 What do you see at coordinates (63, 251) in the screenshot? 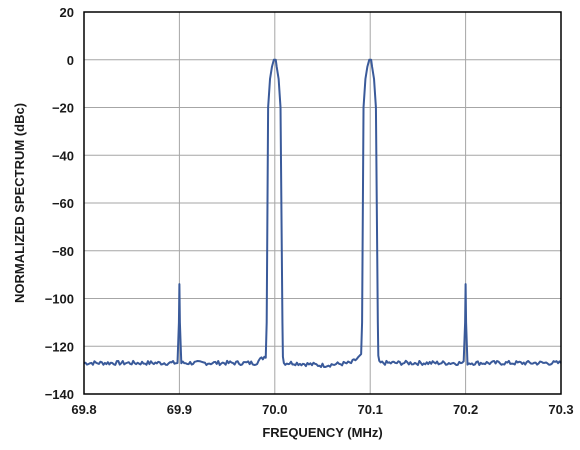
I see `y-tick-label: −80` at bounding box center [63, 251].